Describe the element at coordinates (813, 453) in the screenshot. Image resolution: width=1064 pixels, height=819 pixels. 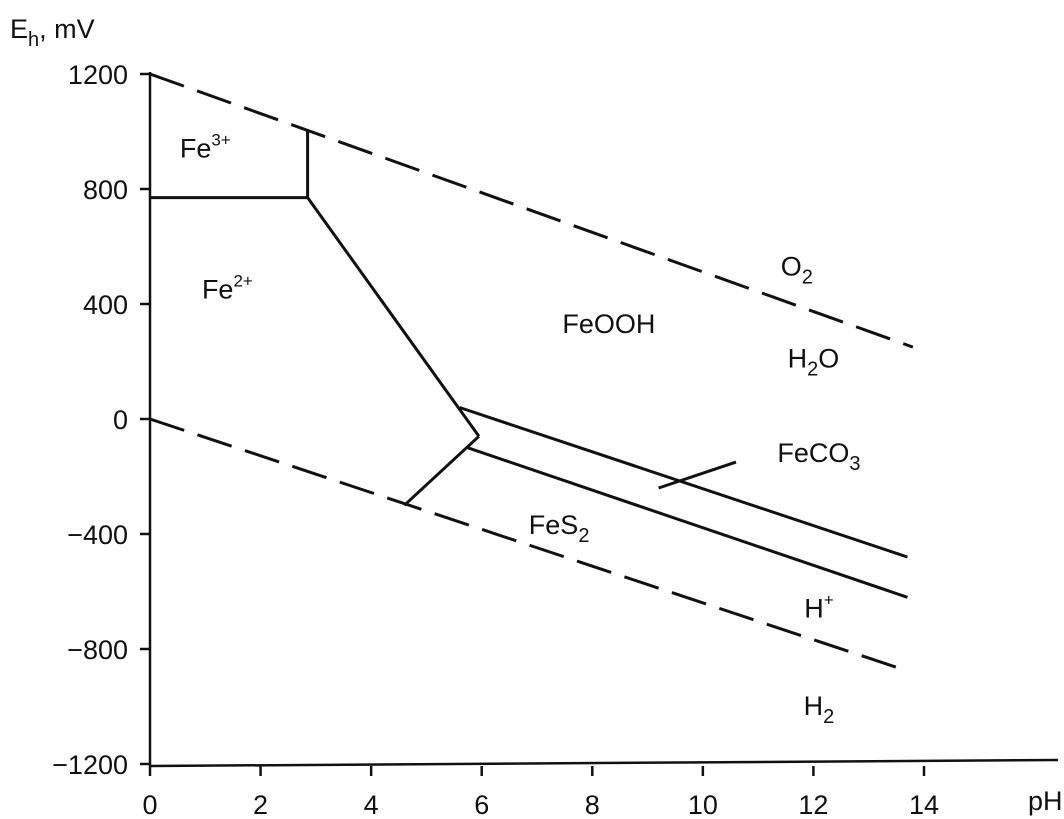
I see `region-label-base: FeCO` at that location.